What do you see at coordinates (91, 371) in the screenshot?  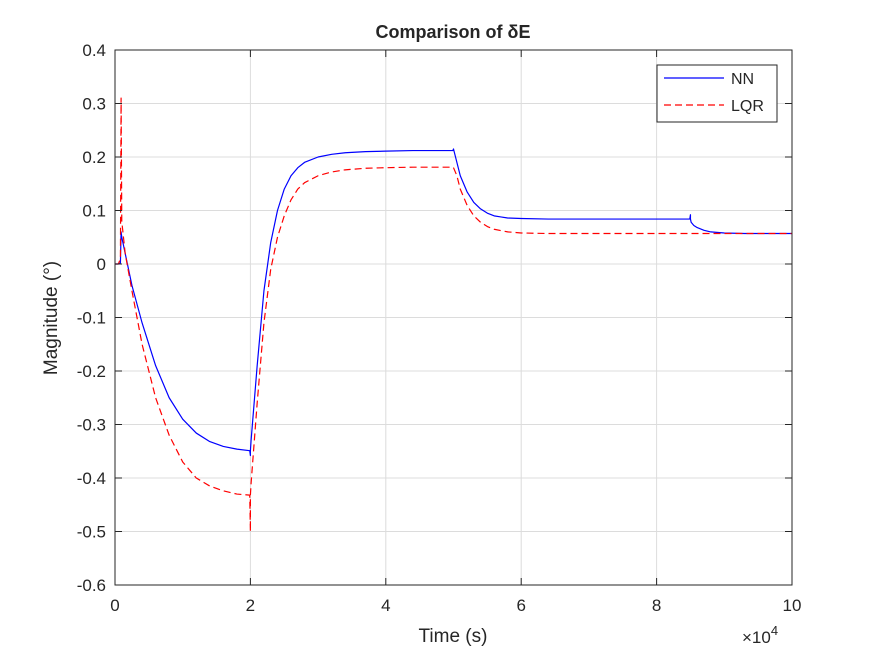 I see `y-tick-label: -0.2` at bounding box center [91, 371].